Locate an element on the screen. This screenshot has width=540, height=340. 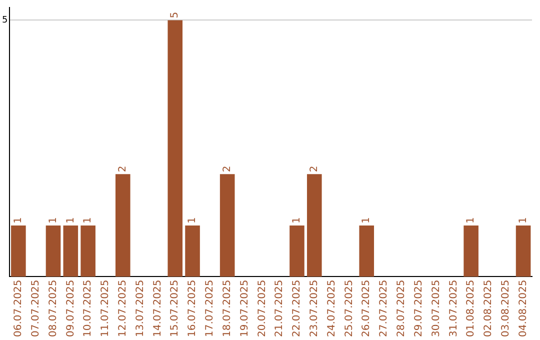
x-tick-label: 31.07.2025 is located at coordinates (454, 309).